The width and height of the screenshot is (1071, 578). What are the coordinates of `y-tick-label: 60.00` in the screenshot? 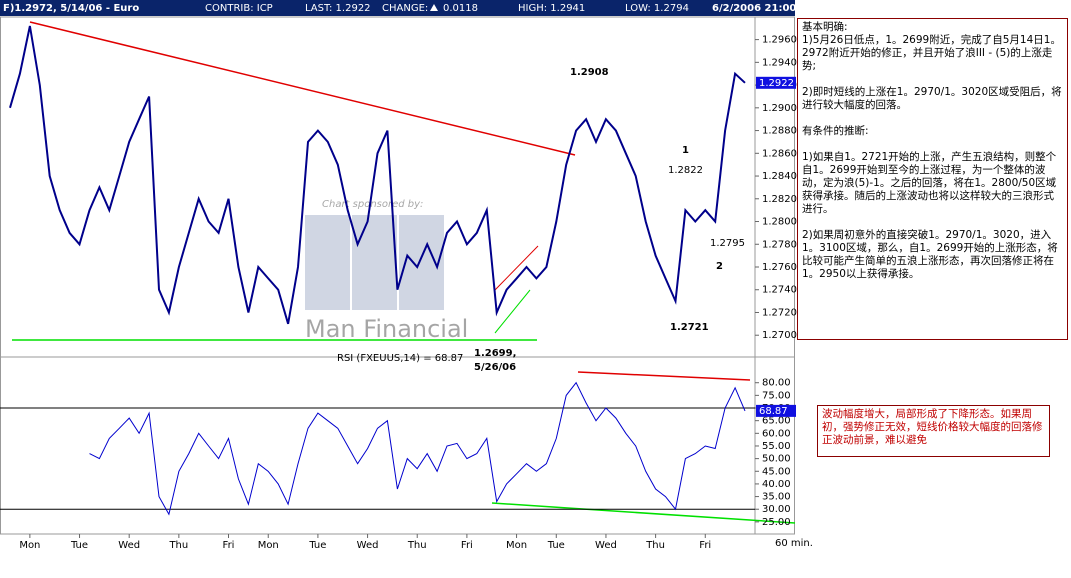 It's located at (776, 433).